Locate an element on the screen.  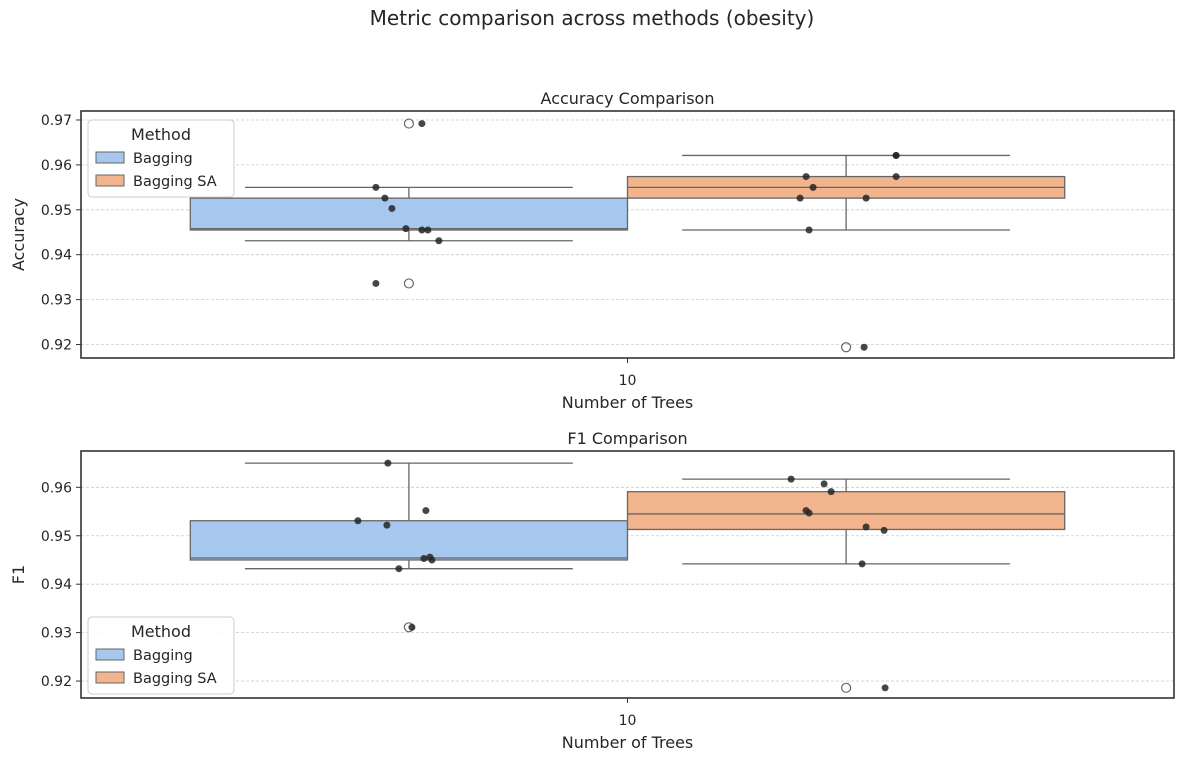
box-bagging-sa is located at coordinates (846, 511).